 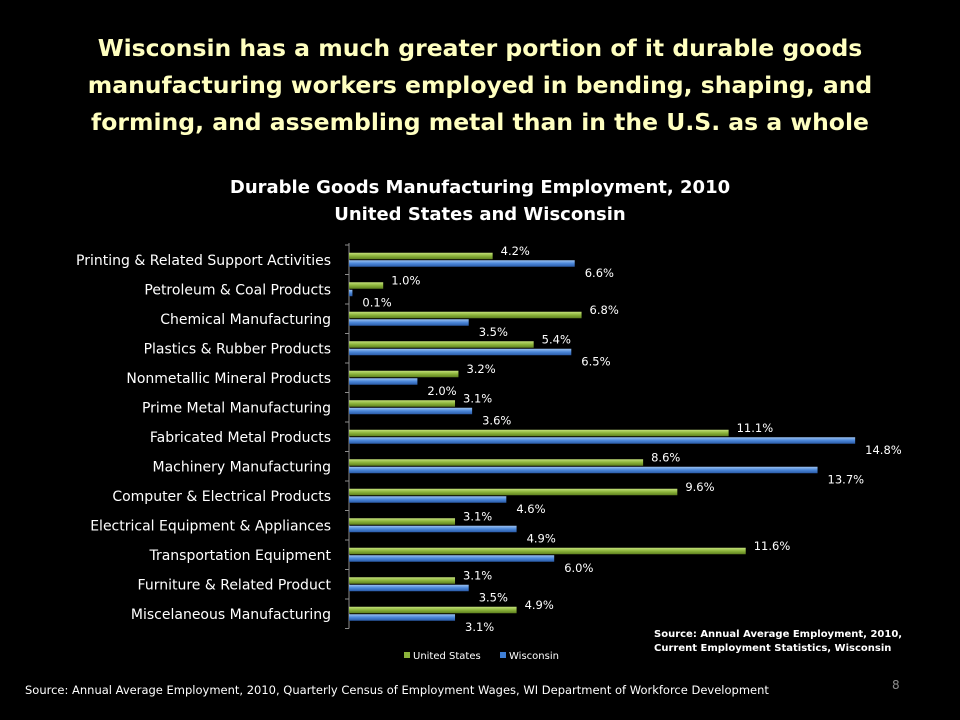 I want to click on chart-legend: United States Wisconsin, so click(x=481, y=656).